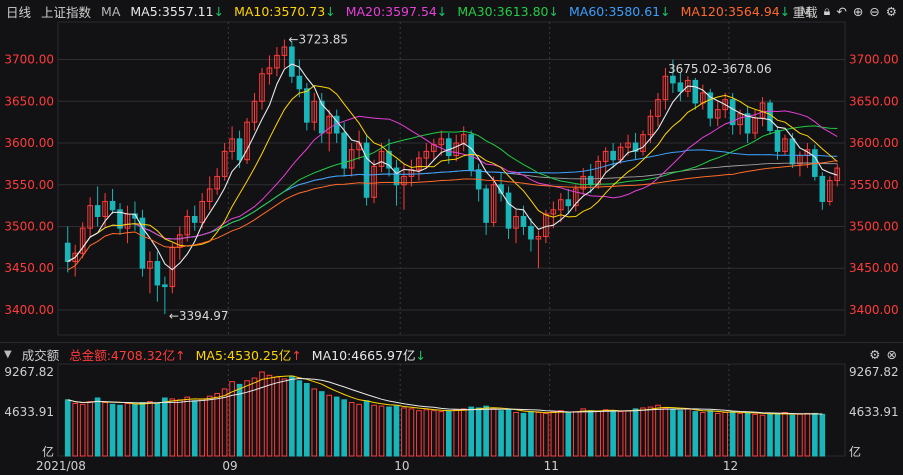  I want to click on x-label-4: 12, so click(730, 466).